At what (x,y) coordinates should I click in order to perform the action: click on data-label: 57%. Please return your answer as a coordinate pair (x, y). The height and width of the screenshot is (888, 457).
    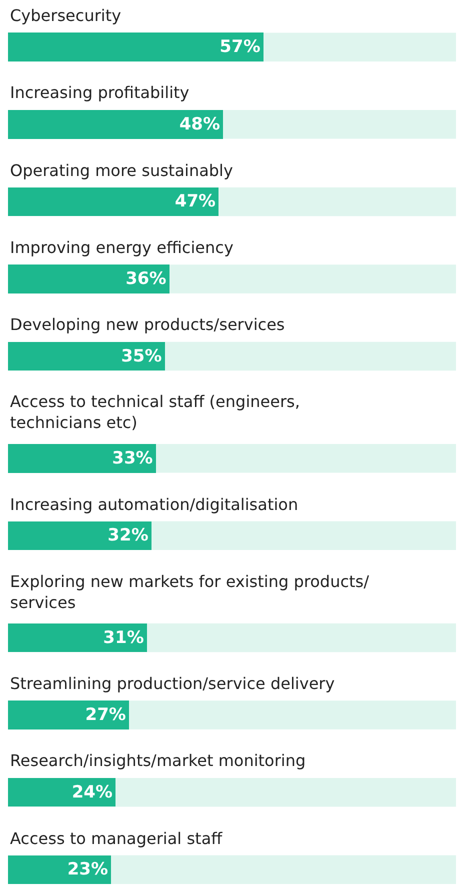
    Looking at the image, I should click on (240, 47).